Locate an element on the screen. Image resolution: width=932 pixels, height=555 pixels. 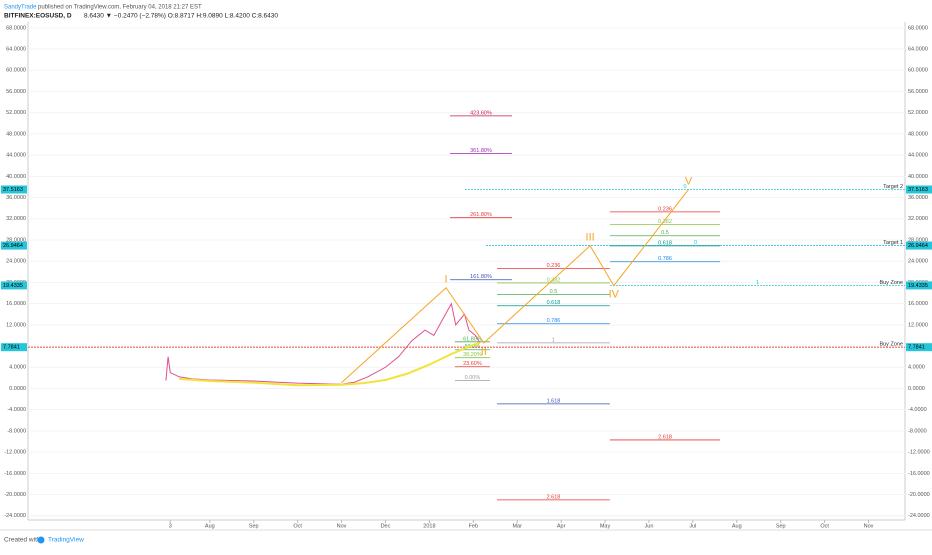
level-label: 1 is located at coordinates (553, 340).